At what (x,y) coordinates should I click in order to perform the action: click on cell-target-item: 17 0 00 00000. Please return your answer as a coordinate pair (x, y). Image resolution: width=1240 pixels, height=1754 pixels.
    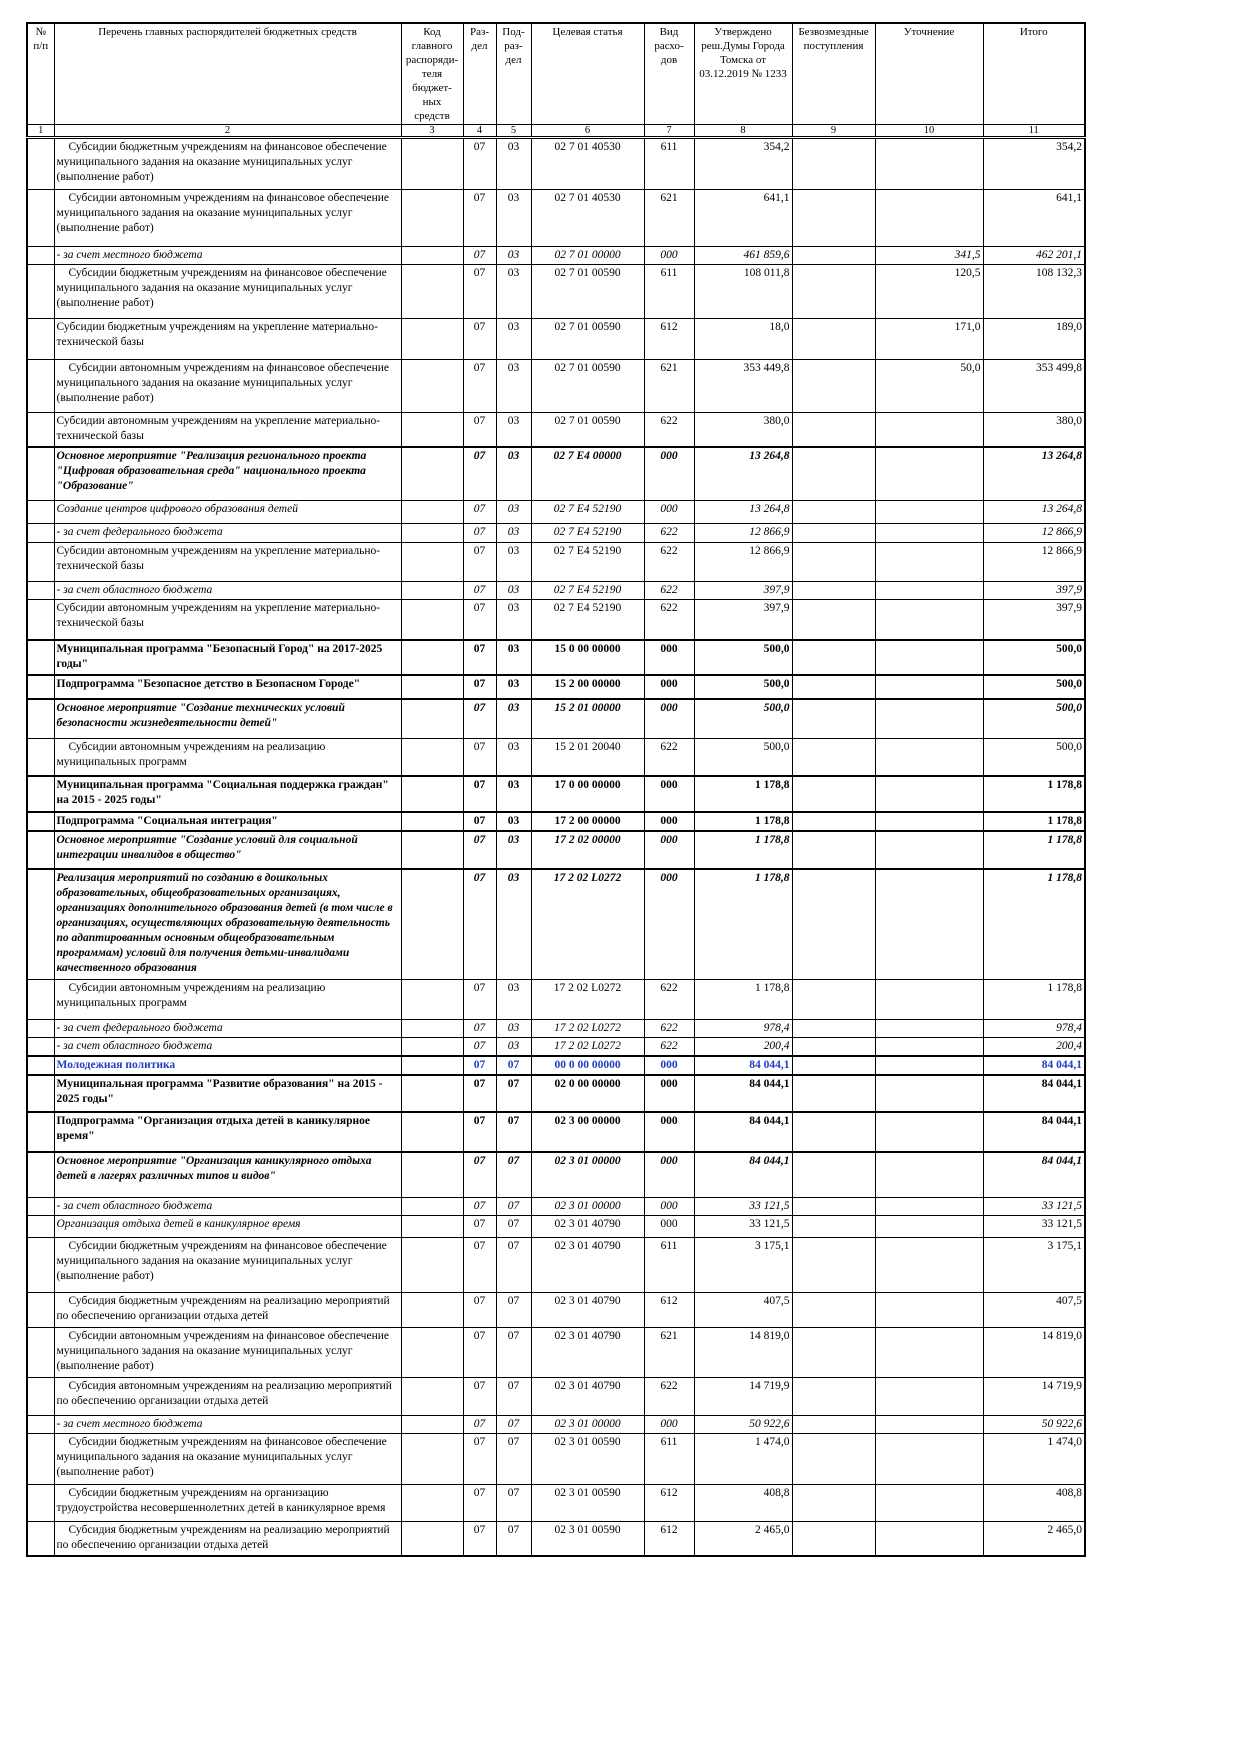
    Looking at the image, I should click on (587, 793).